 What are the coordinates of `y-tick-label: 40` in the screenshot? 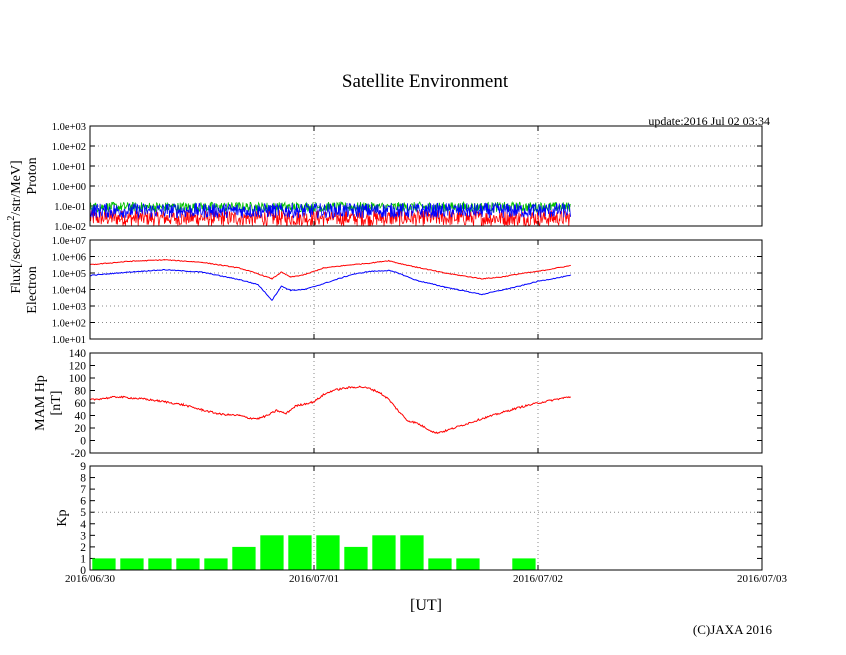 It's located at (81, 417).